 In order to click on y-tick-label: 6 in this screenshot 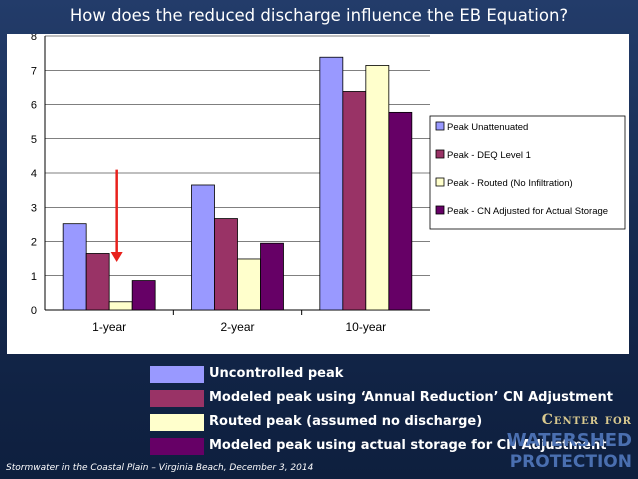, I will do `click(34, 106)`.